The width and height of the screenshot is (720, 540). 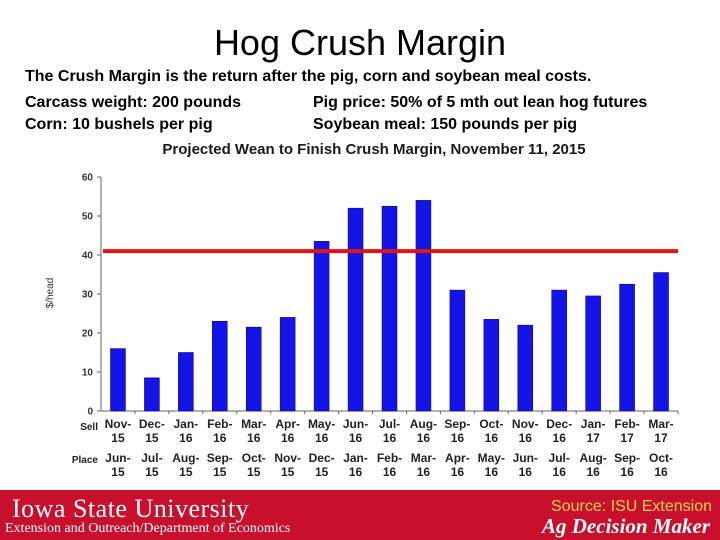 I want to click on place-label: May-16, so click(x=491, y=465).